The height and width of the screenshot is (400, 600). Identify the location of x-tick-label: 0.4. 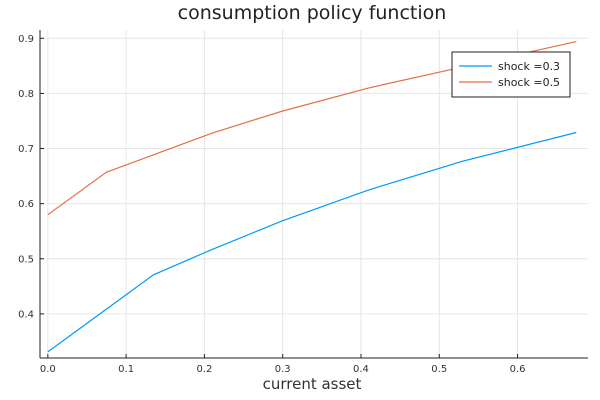
(361, 369).